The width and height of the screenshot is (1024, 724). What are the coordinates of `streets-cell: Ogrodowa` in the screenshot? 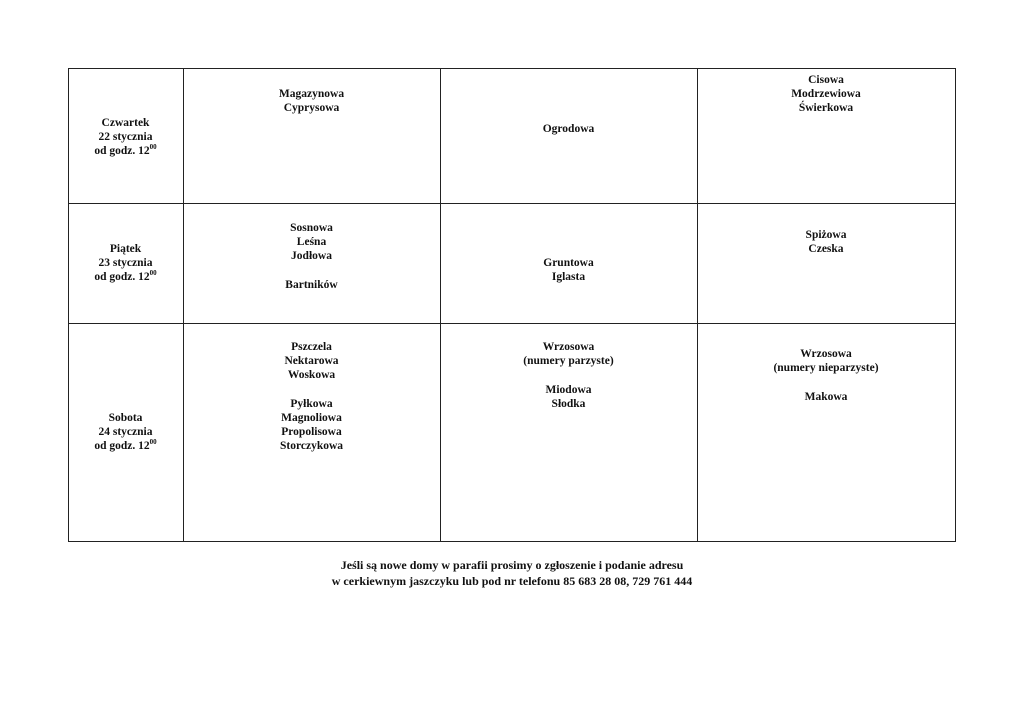 It's located at (568, 129).